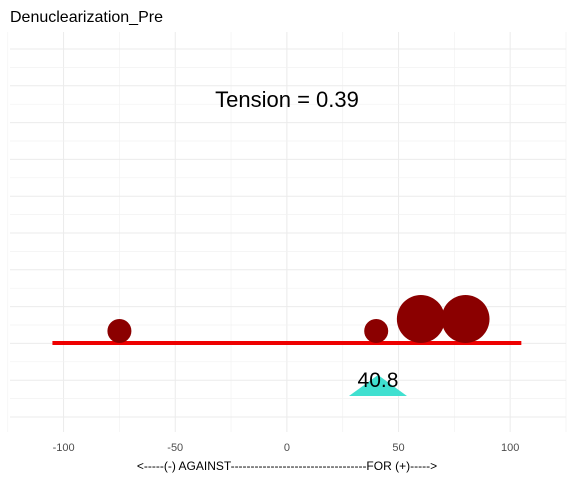 Image resolution: width=574 pixels, height=480 pixels. I want to click on x-axis-ticks: -100 -50 0 50 100, so click(286, 448).